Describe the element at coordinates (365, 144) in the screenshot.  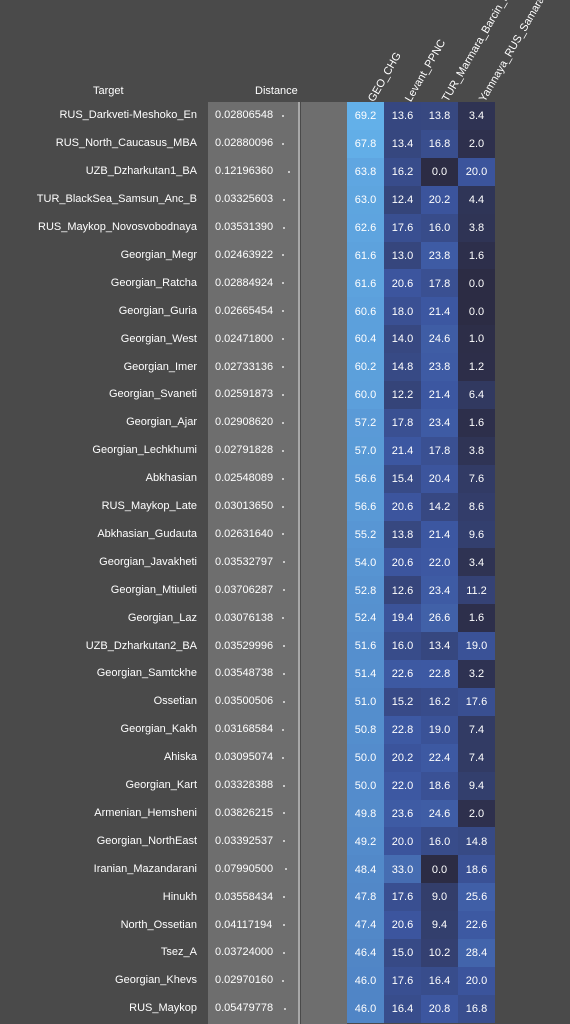
I see `value-cell: 67.8` at that location.